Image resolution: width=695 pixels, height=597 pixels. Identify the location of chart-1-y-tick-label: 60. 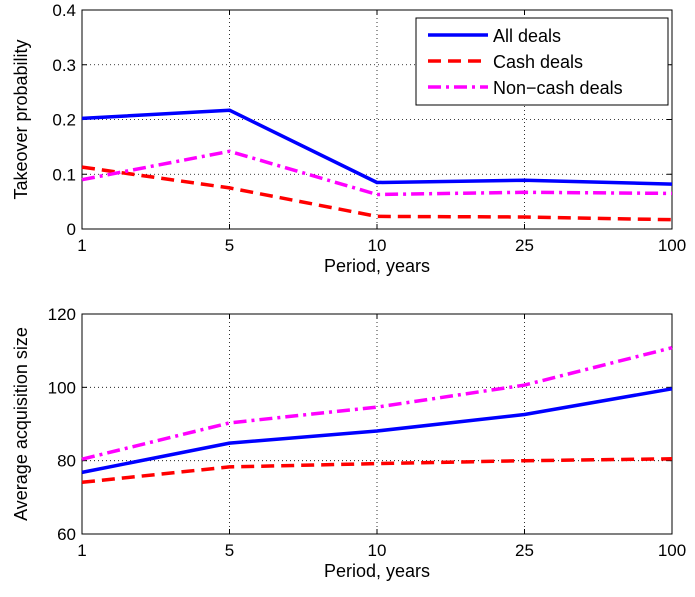
(66, 534).